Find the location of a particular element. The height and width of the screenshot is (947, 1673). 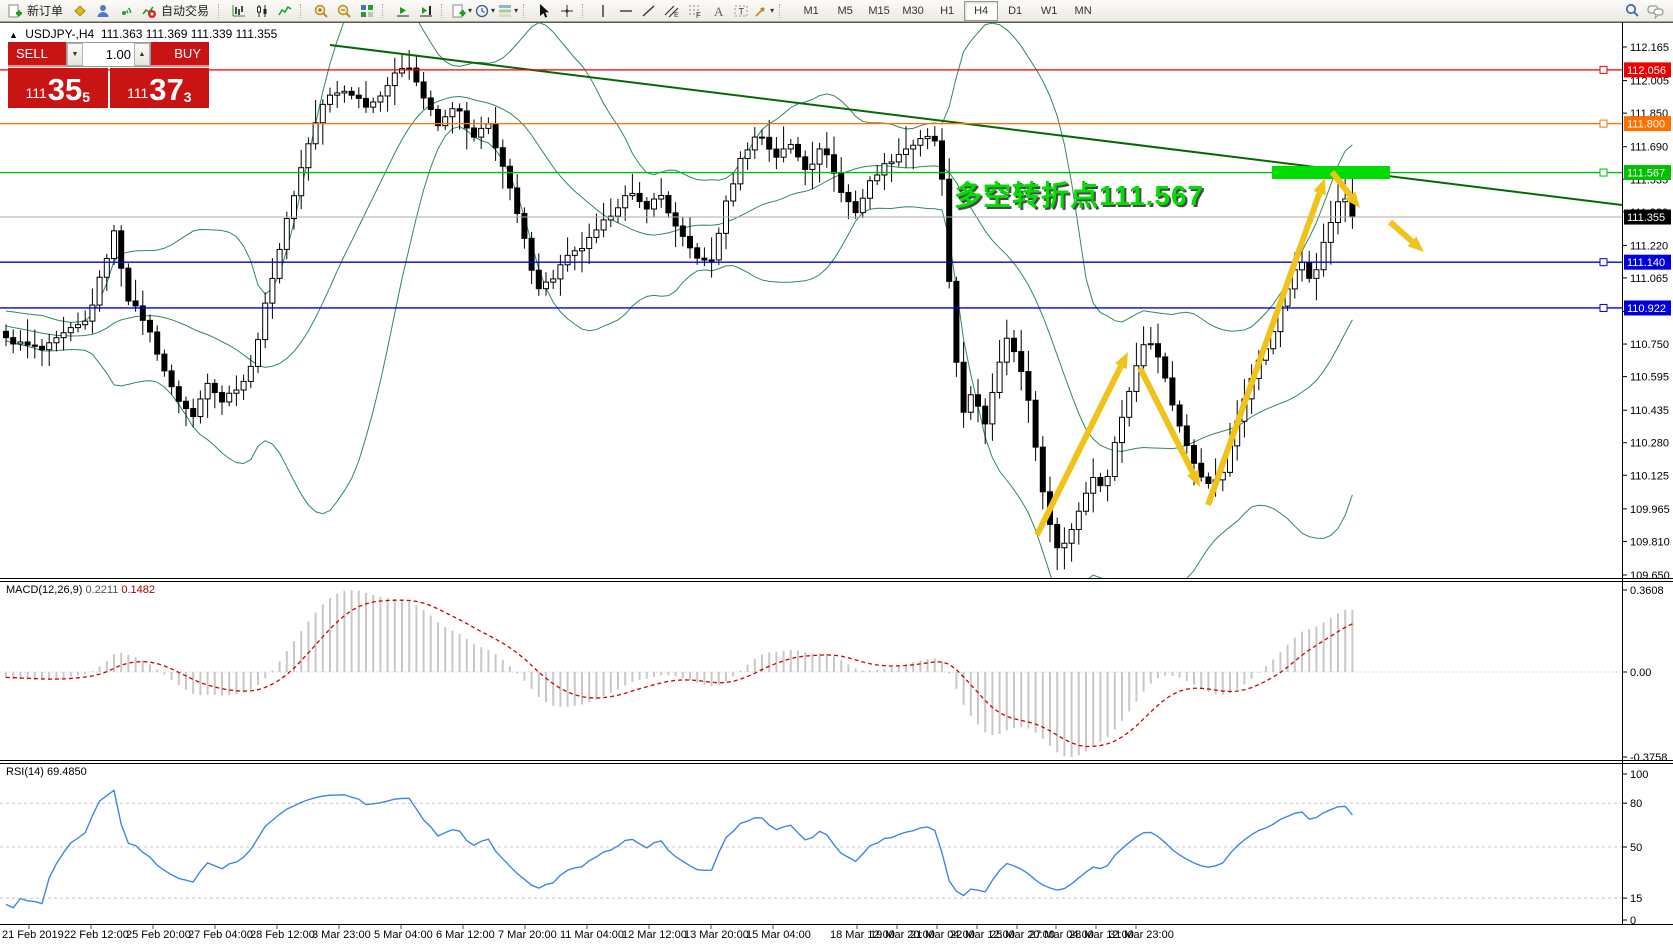

macd-signal-value: 0.1482 is located at coordinates (138, 590).